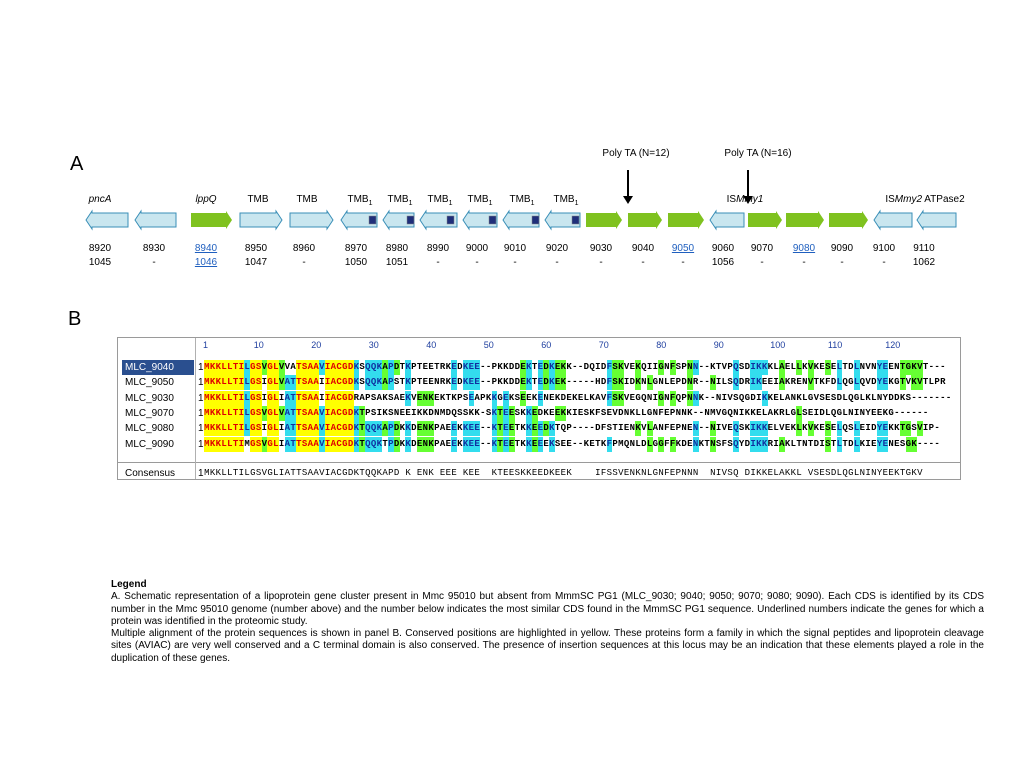  What do you see at coordinates (557, 248) in the screenshot?
I see `cds-number-top-11: 9020` at bounding box center [557, 248].